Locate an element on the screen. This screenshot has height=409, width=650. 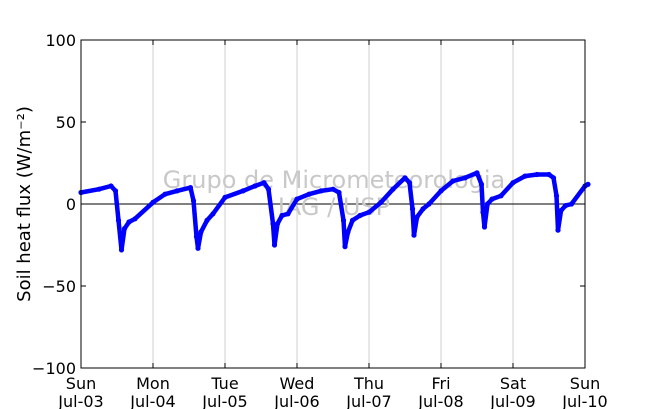
x-tick-label-date: Jul-04 is located at coordinates (152, 400).